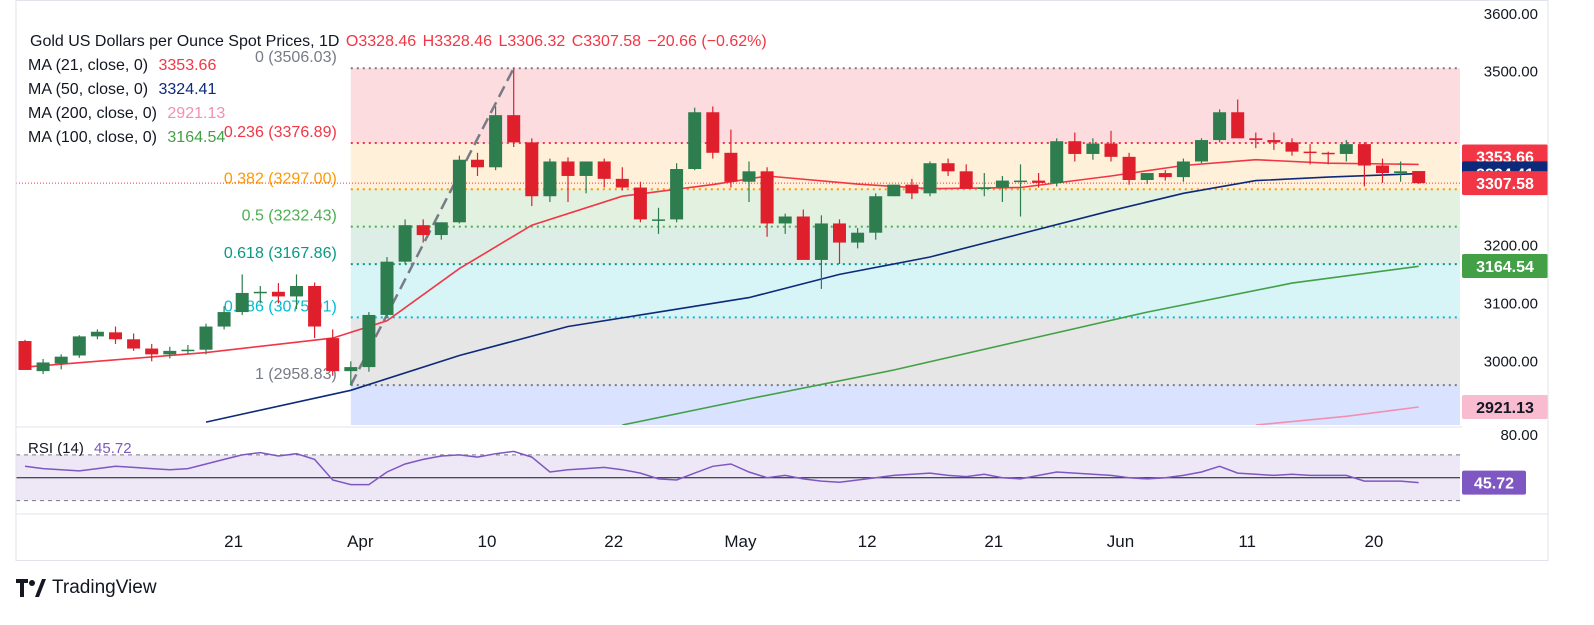 This screenshot has width=1594, height=625. Describe the element at coordinates (92, 137) in the screenshot. I see `legend-ma100-label: MA (100, close, 0)` at that location.